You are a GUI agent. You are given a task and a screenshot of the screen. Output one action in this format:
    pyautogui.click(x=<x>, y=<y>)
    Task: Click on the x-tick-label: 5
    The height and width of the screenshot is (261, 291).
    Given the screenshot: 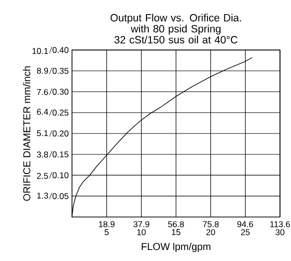 What is the action you would take?
    pyautogui.click(x=106, y=232)
    